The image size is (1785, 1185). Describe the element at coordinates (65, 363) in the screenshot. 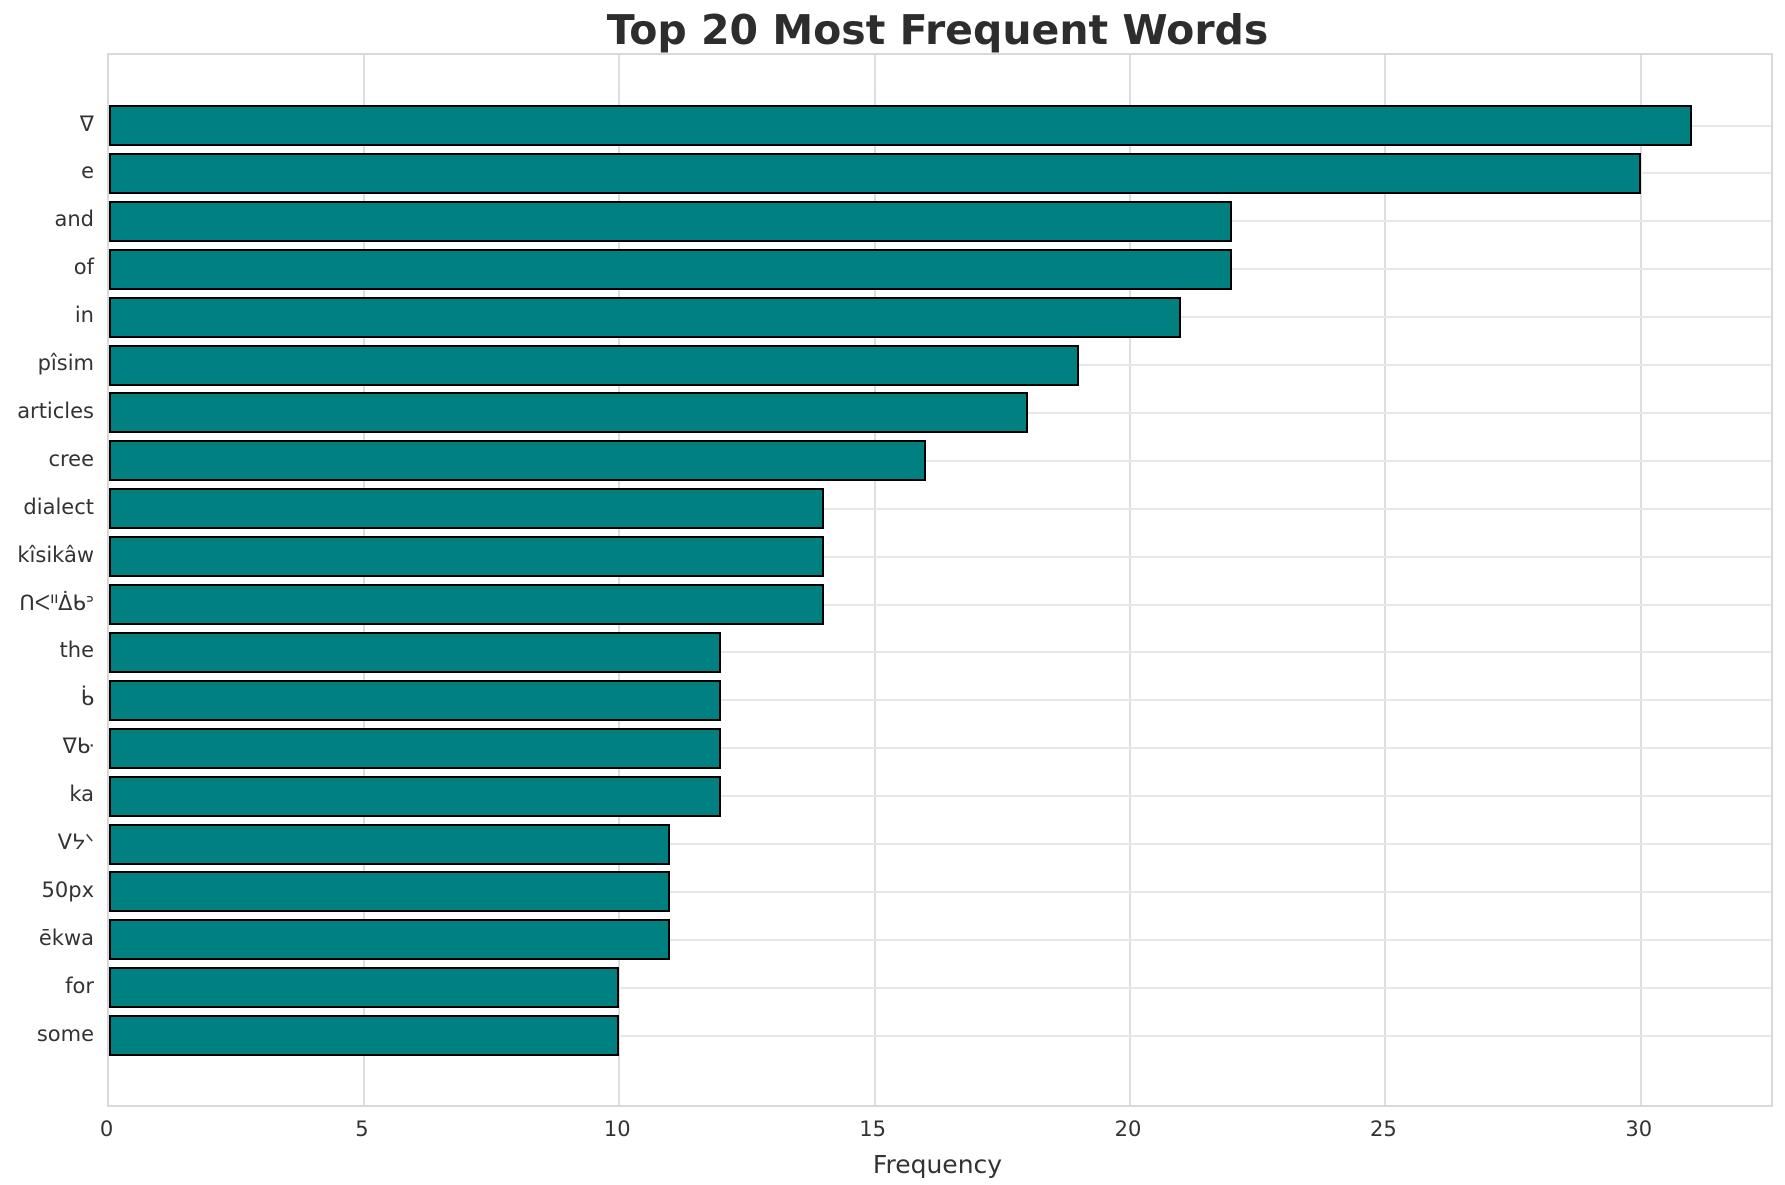

I see `y-tick-label: pîsim` at that location.